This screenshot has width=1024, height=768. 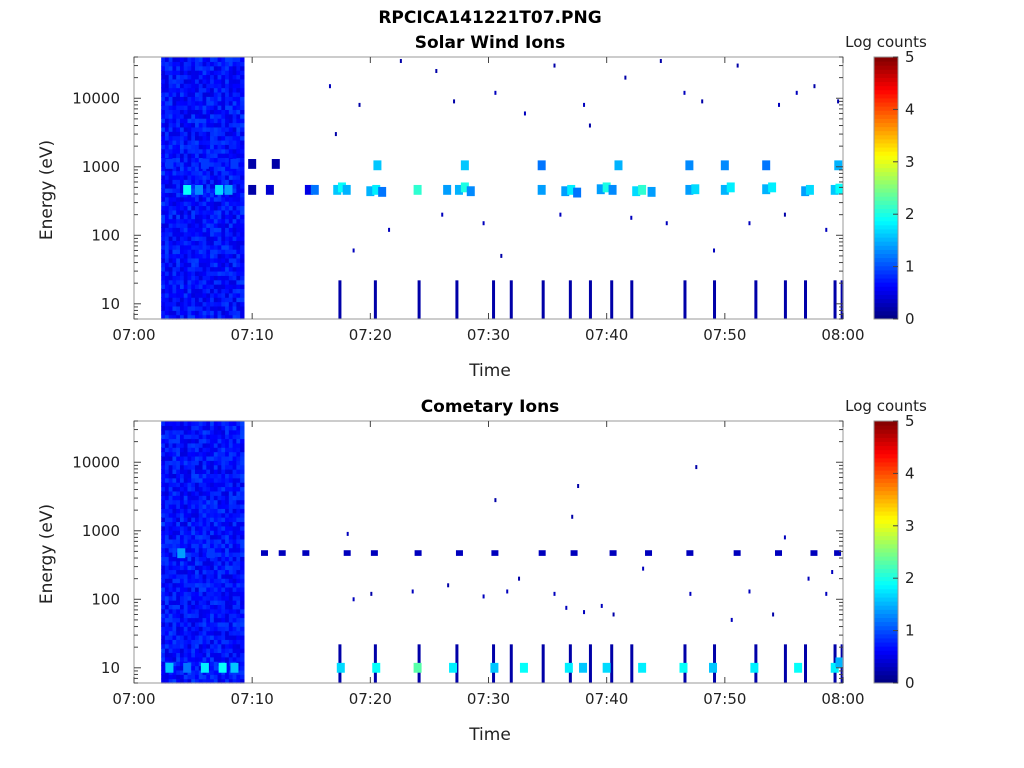 I want to click on colorbar-tick-label: 5, so click(x=910, y=421).